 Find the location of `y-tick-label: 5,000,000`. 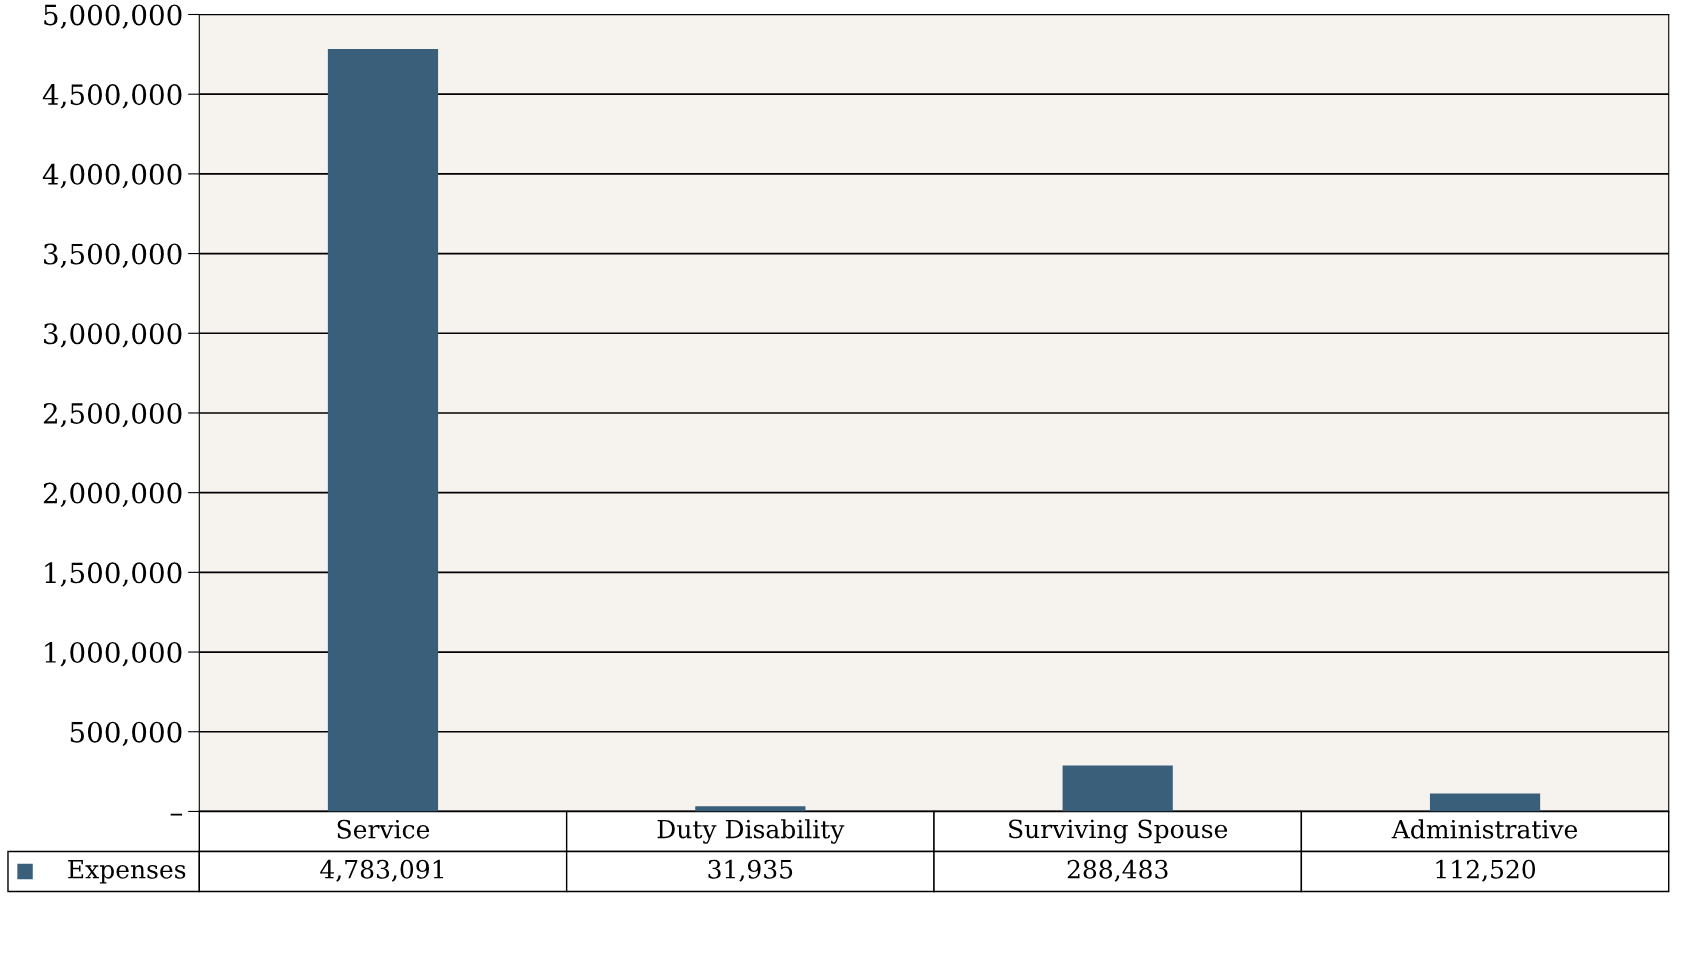

y-tick-label: 5,000,000 is located at coordinates (113, 16).